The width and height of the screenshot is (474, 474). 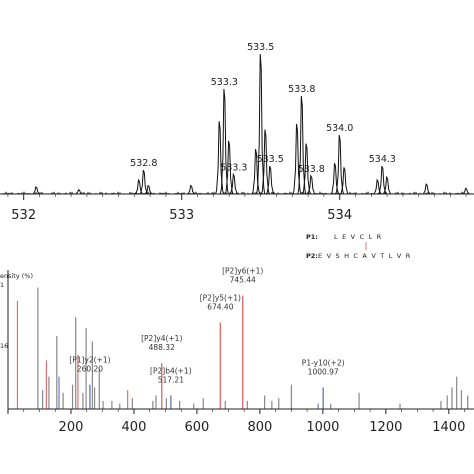 I want to click on bottom-y-tick-top: 1, so click(x=2, y=285).